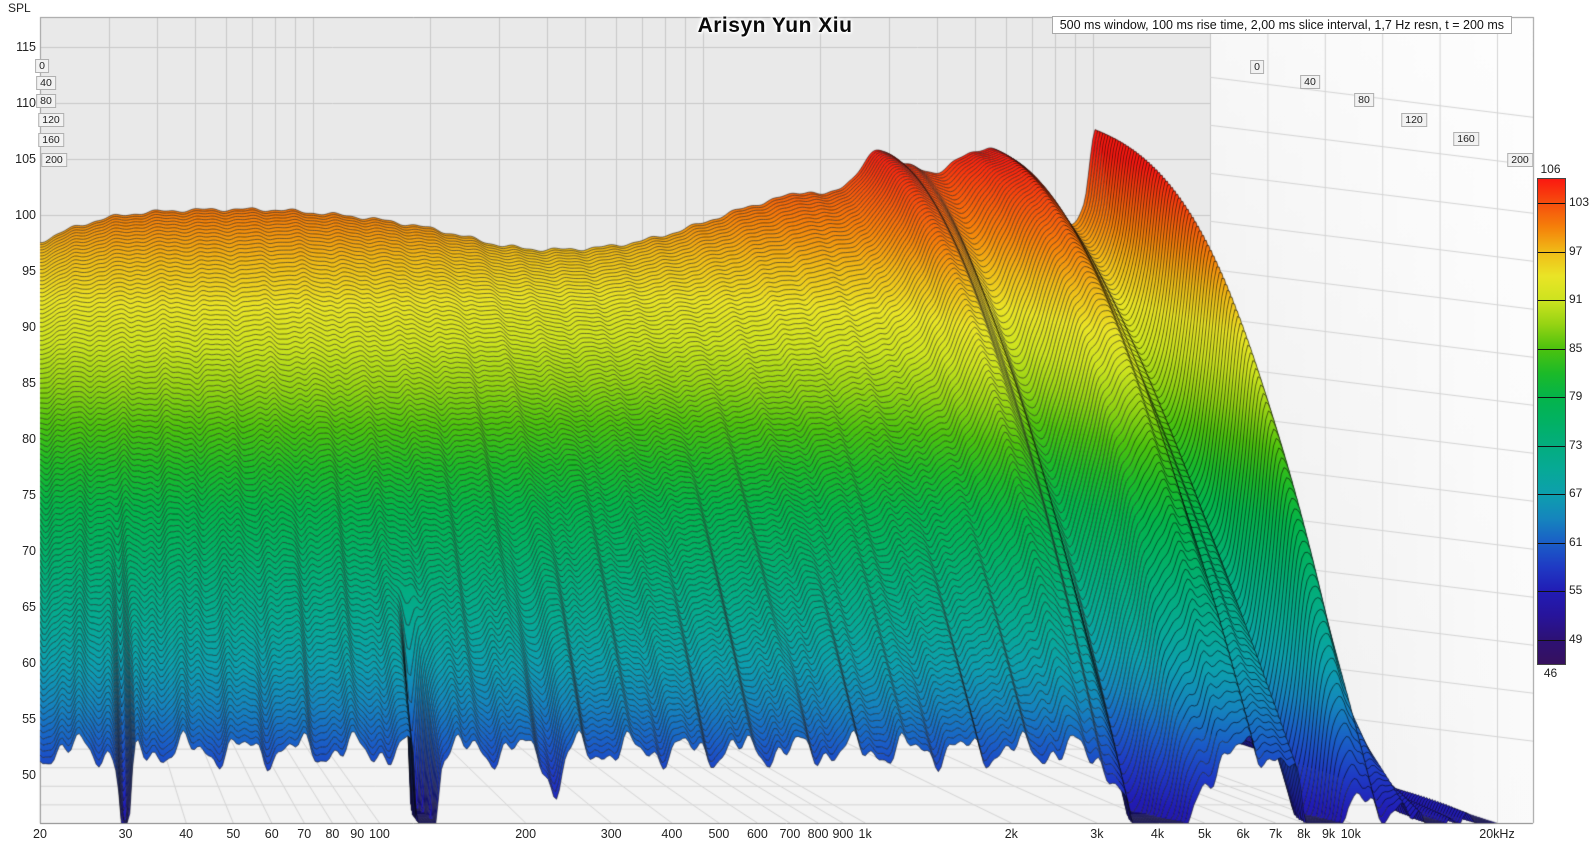 The image size is (1590, 849). Describe the element at coordinates (1576, 396) in the screenshot. I see `colorbar-label-79: 79` at that location.